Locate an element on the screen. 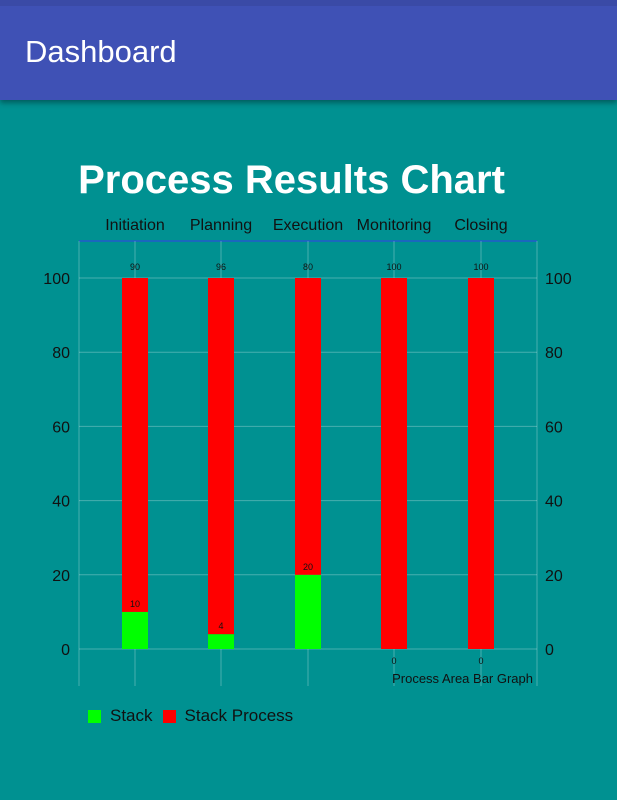 Image resolution: width=617 pixels, height=800 pixels. legend-swatch-stack-process is located at coordinates (169, 716).